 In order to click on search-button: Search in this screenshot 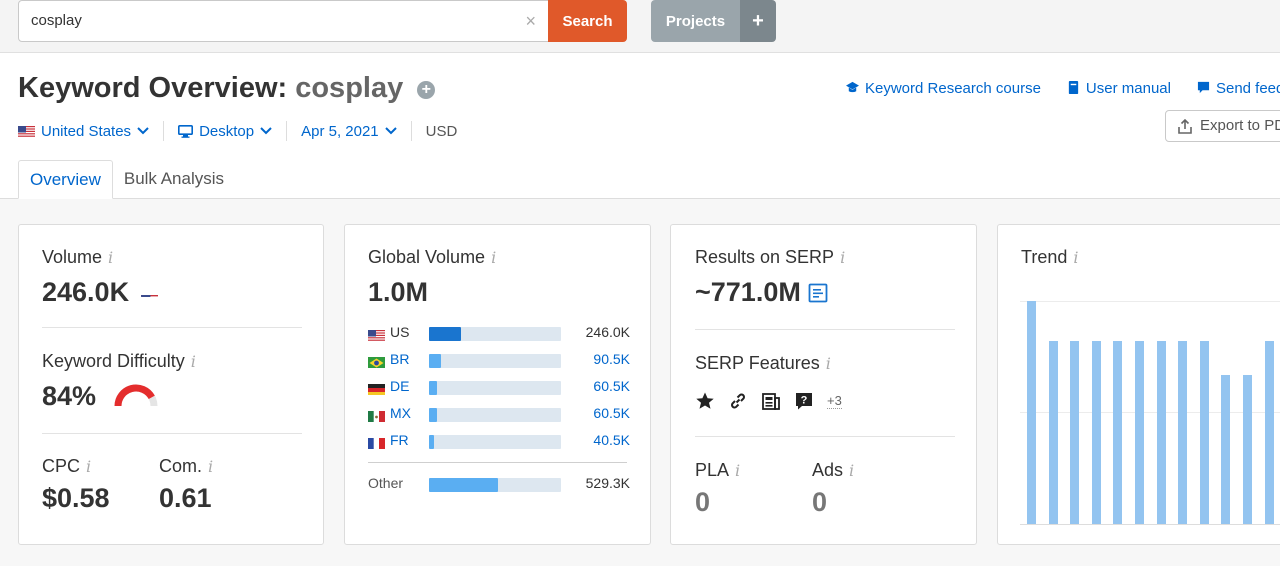, I will do `click(587, 21)`.